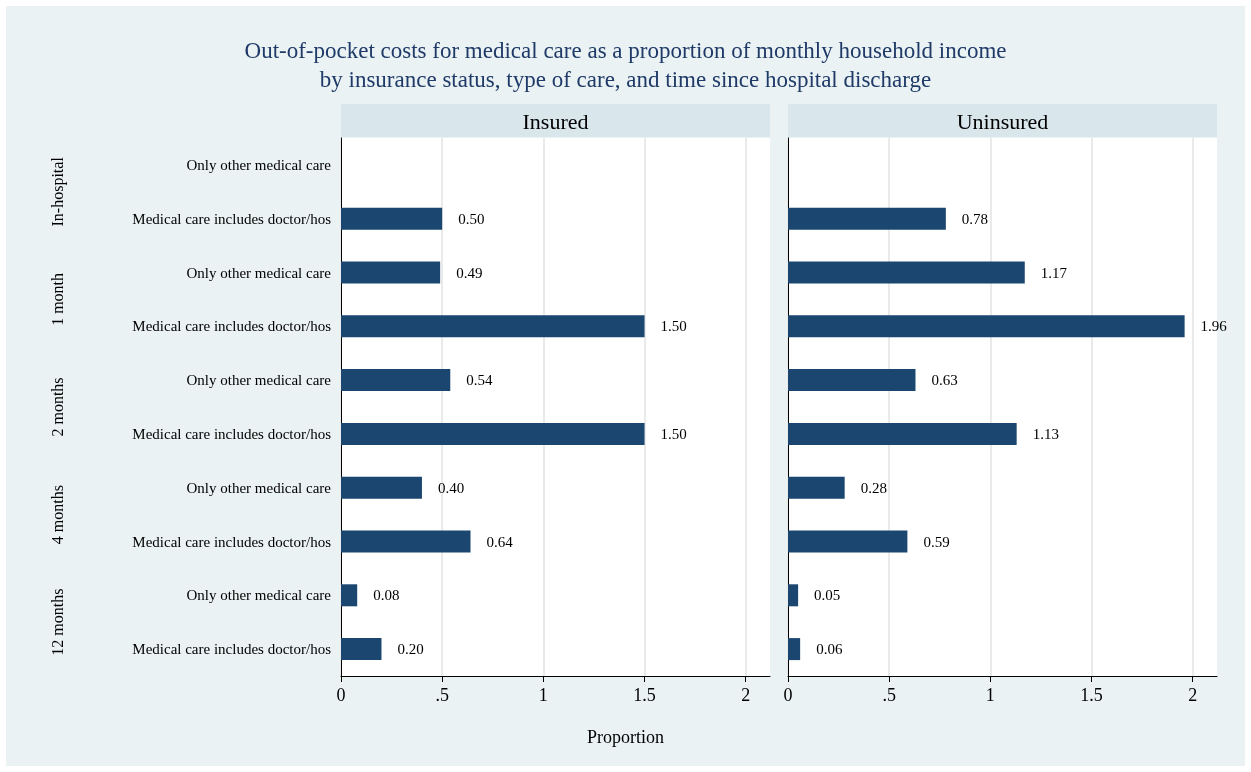 This screenshot has height=772, width=1251. What do you see at coordinates (944, 380) in the screenshot?
I see `data-label: 0.63` at bounding box center [944, 380].